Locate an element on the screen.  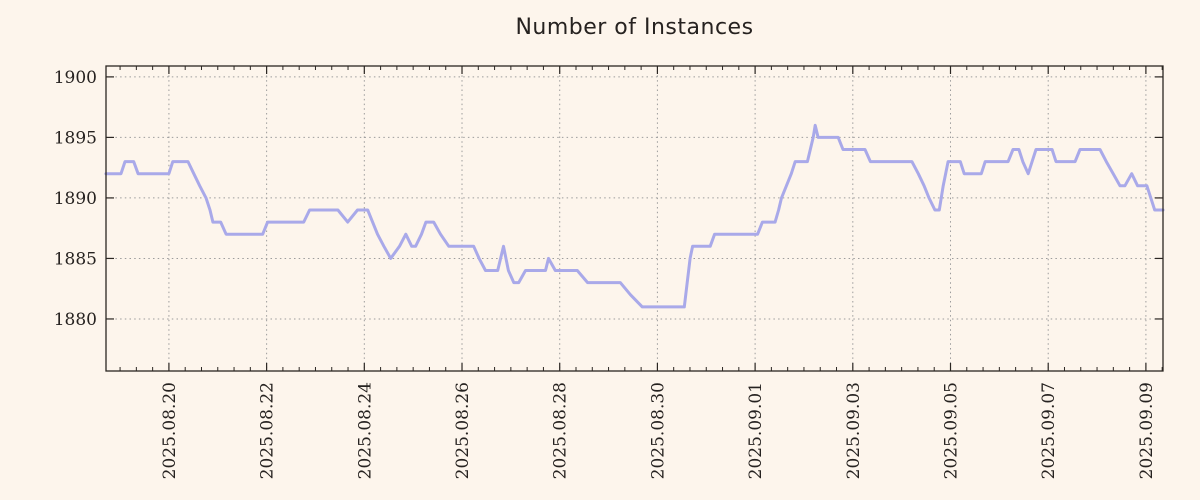
x-tick-label: 2025.08.26 is located at coordinates (463, 430).